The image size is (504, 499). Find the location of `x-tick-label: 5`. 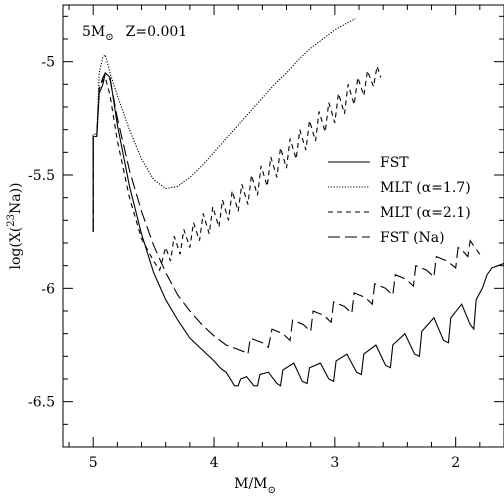

x-tick-label: 5 is located at coordinates (93, 463).